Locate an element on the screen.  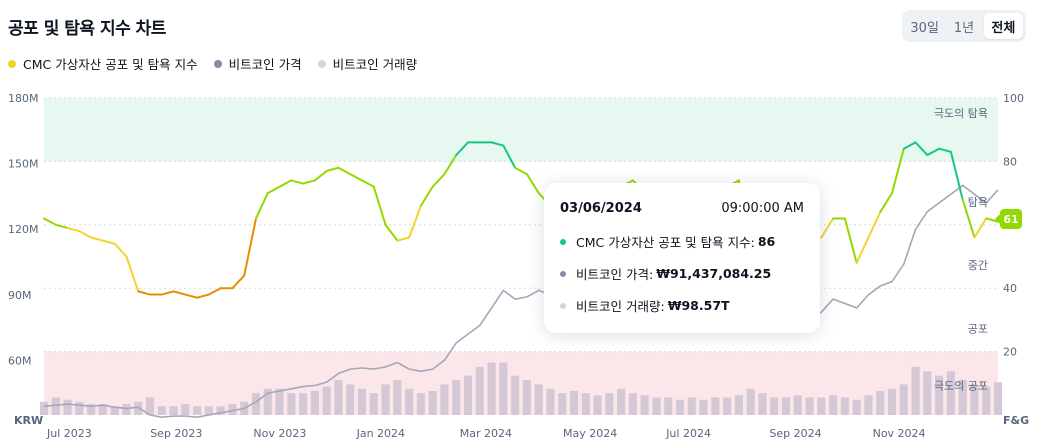
tooltip-value: 86 is located at coordinates (766, 241).